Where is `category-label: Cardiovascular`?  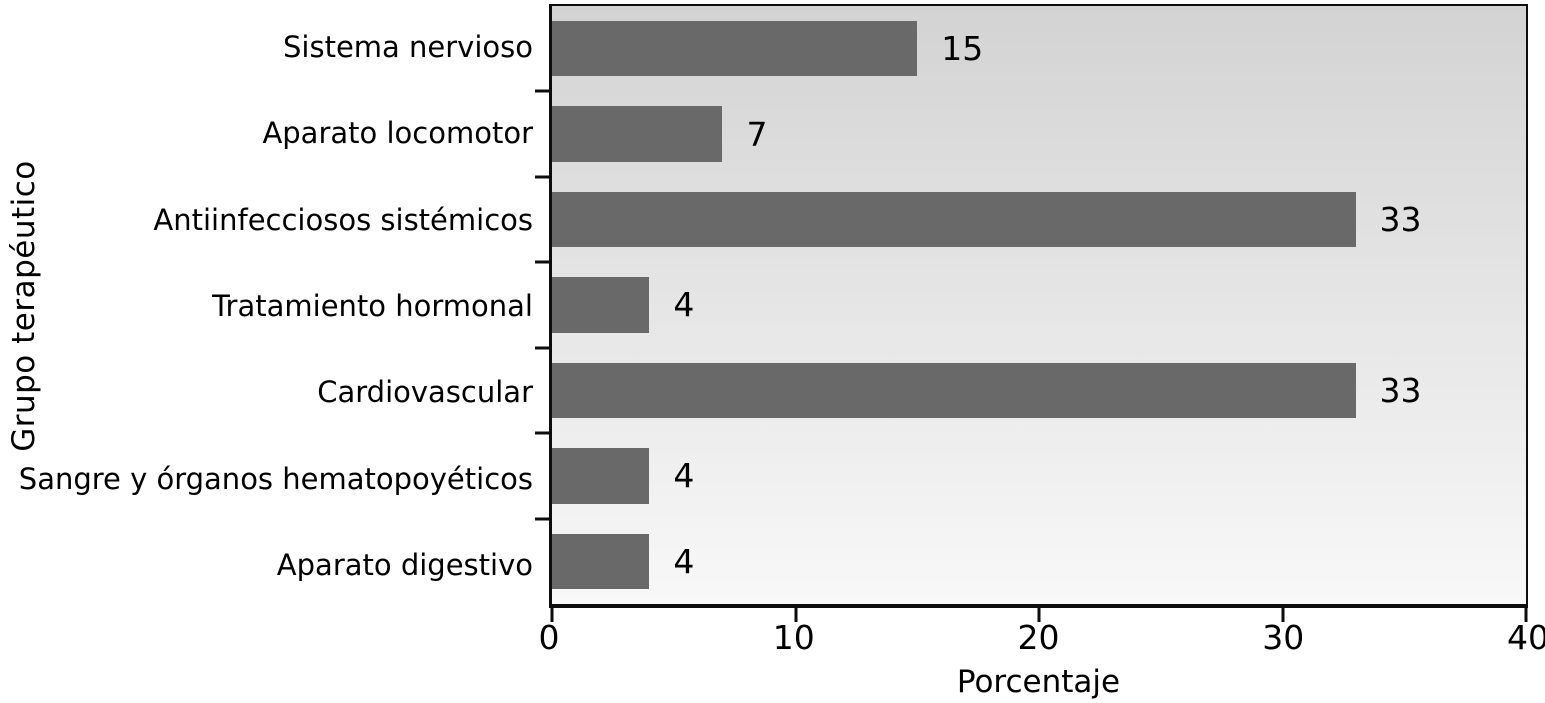
category-label: Cardiovascular is located at coordinates (425, 392).